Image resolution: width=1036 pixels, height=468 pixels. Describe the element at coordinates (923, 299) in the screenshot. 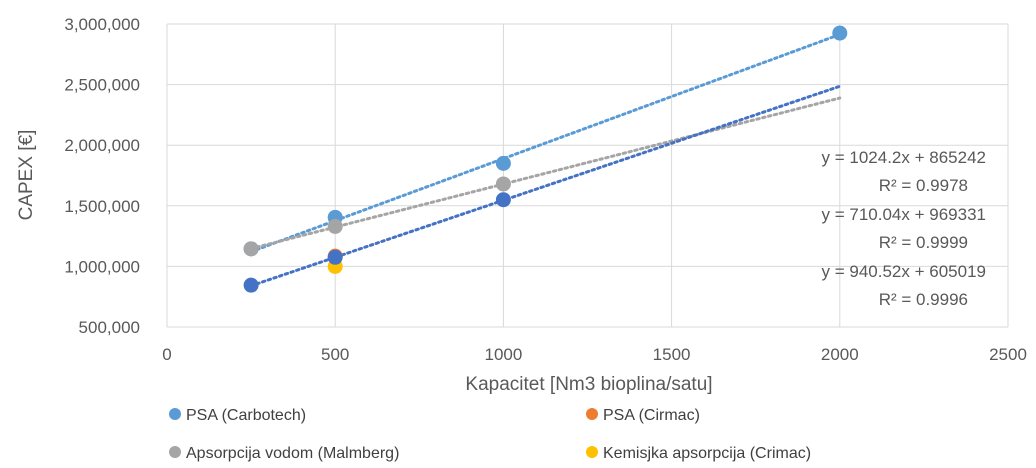

I see `trendline-r2-2: R² = 0.9996` at that location.